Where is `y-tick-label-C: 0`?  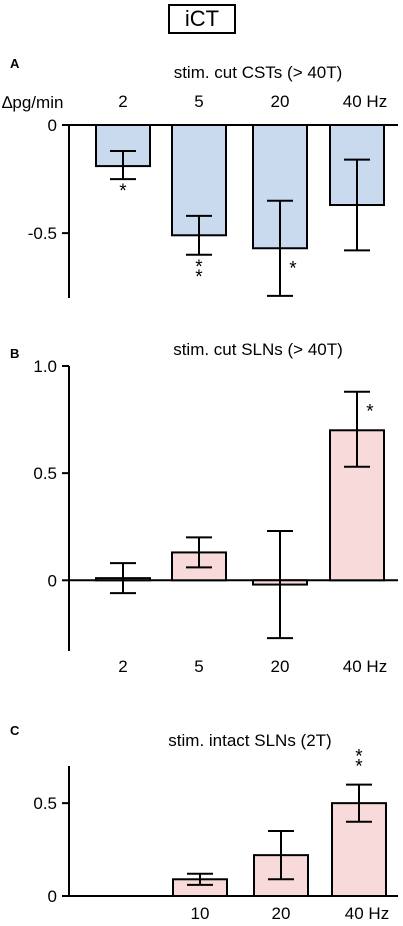 y-tick-label-C: 0 is located at coordinates (52, 896).